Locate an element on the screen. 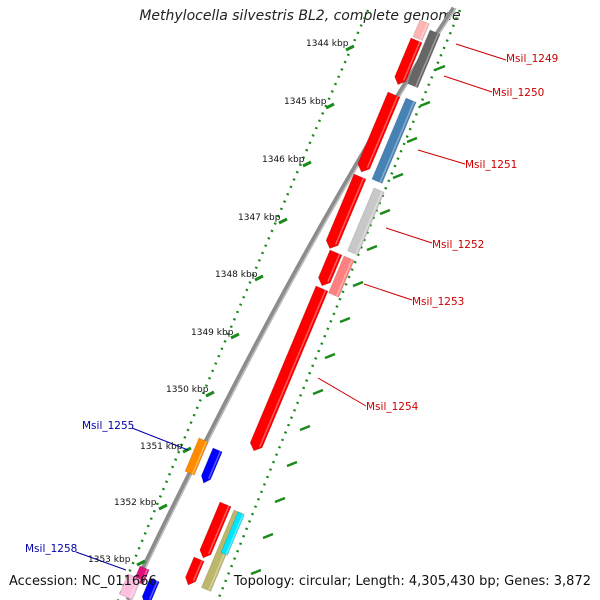  gene-msil-1252-cds-highlight is located at coordinates (349, 211).